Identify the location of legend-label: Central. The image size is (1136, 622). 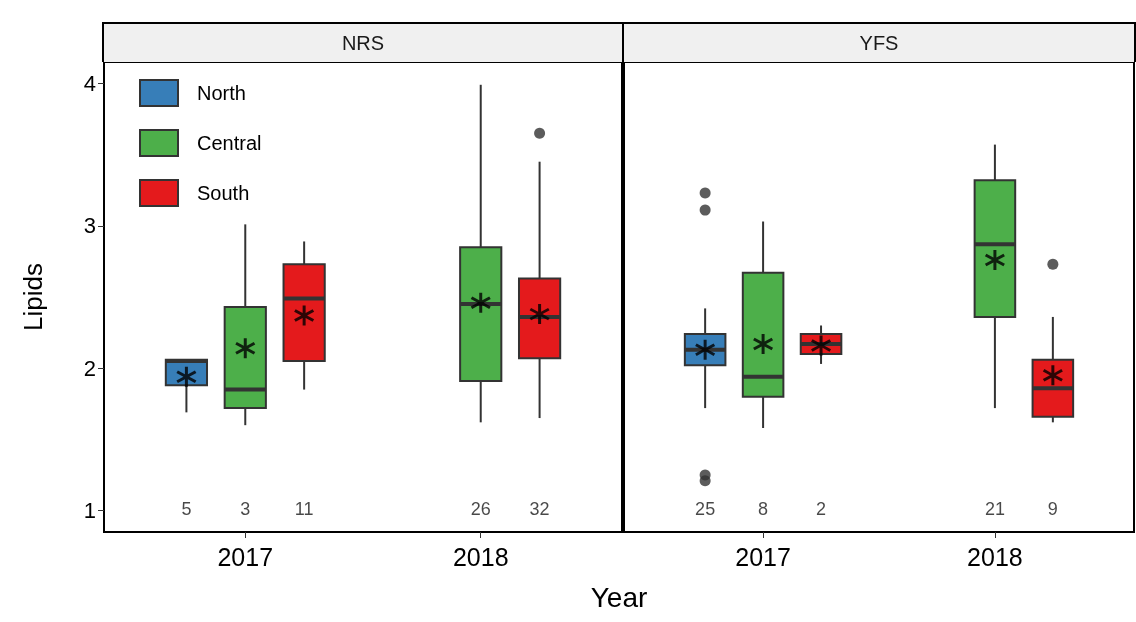
(229, 143).